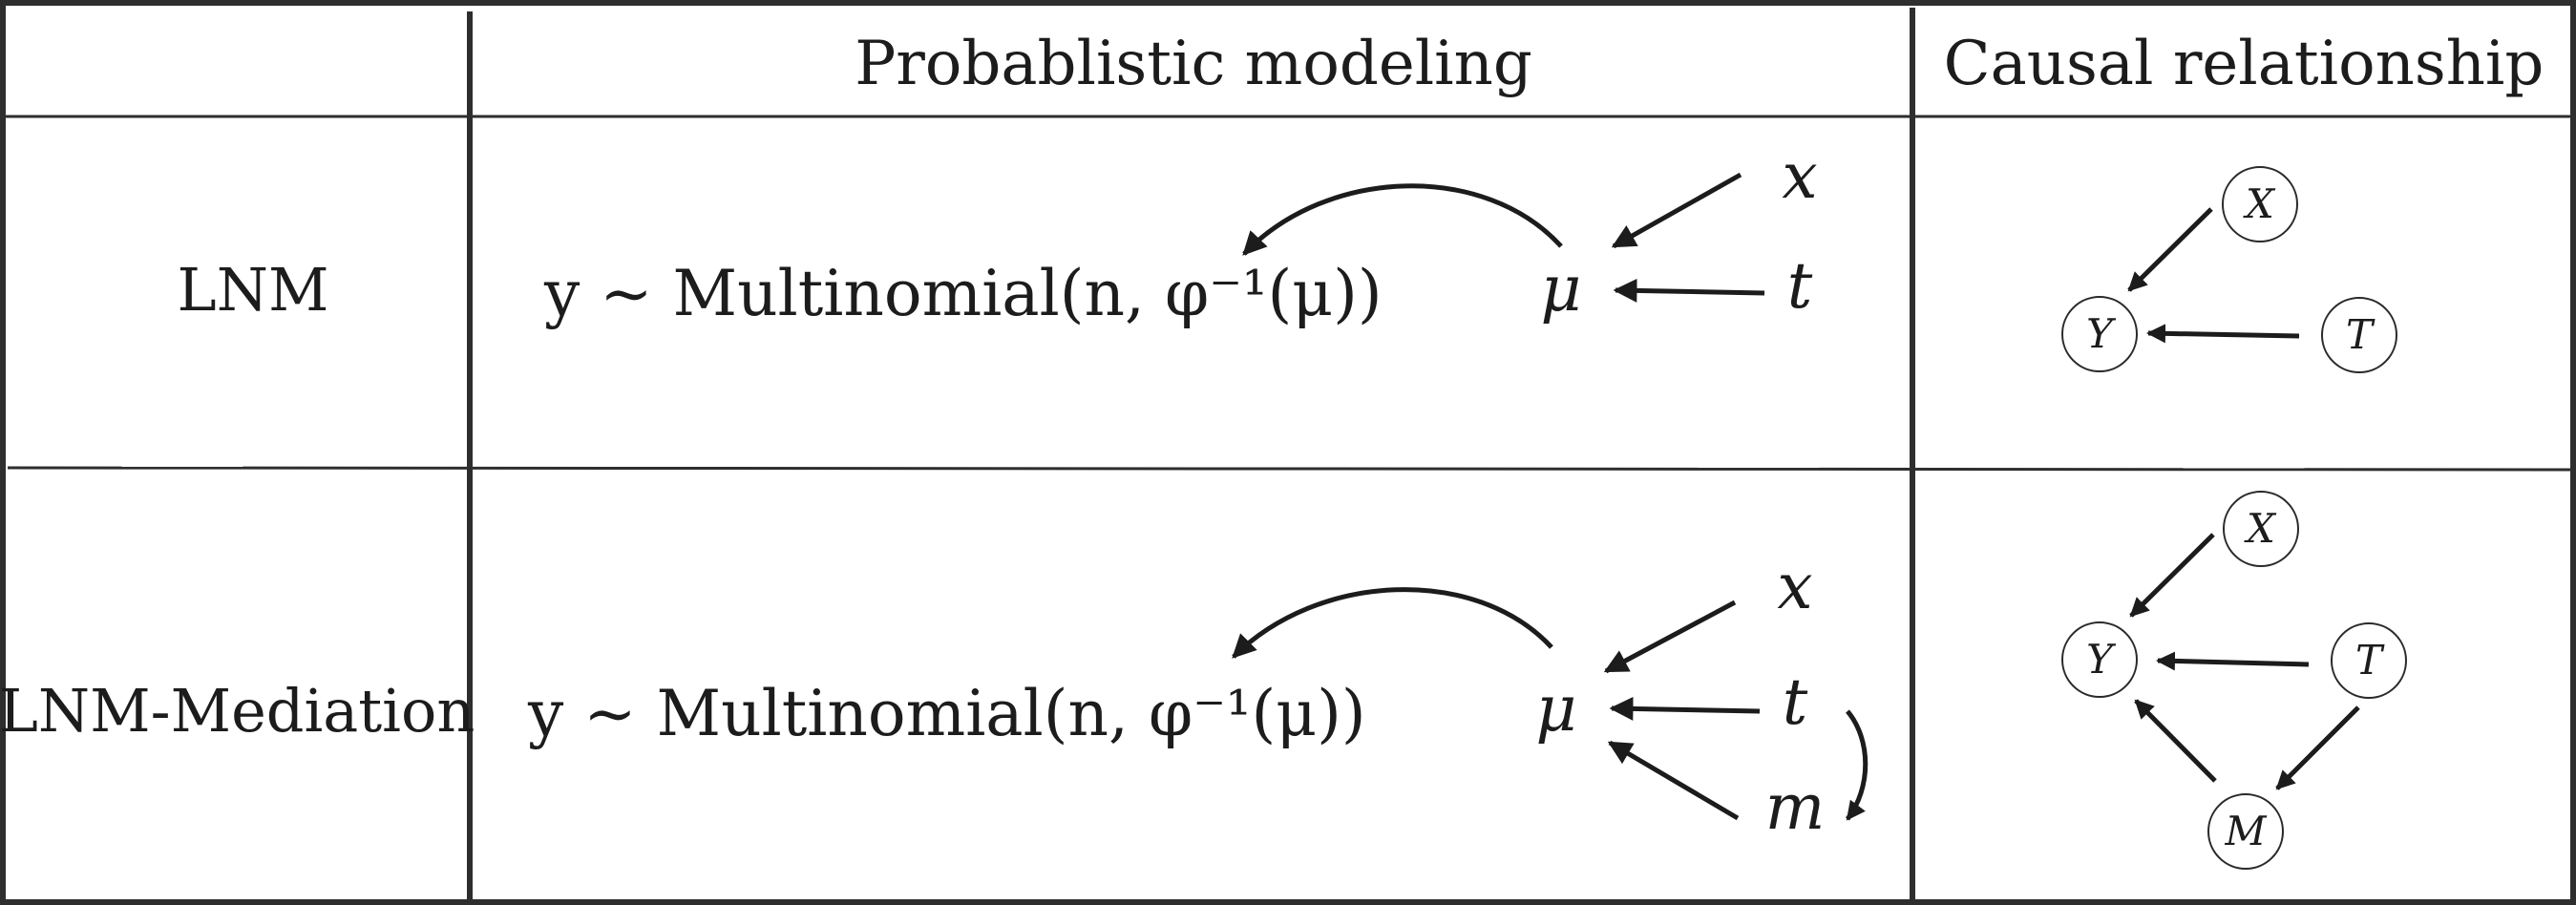 This screenshot has width=2576, height=905. Describe the element at coordinates (2233, 661) in the screenshot. I see `t-to-y-edge-lnm-mediation` at that location.